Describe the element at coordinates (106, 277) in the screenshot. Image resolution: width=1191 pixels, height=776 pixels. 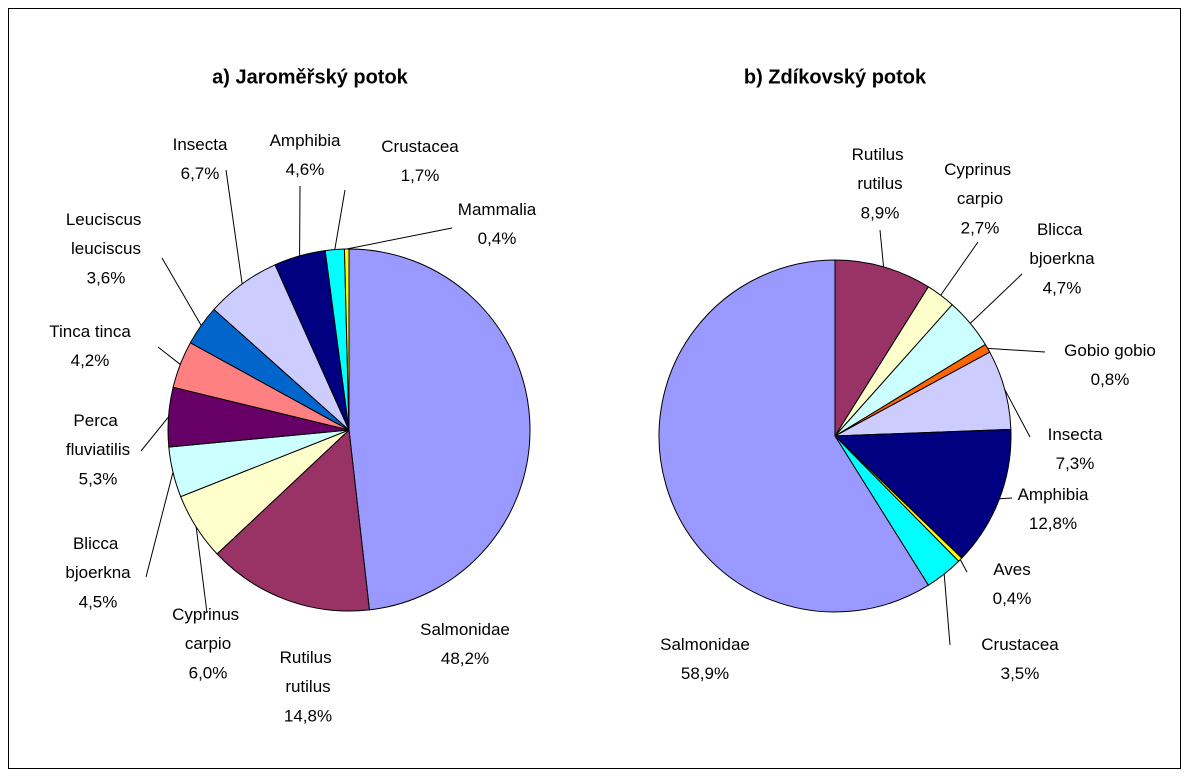
I see `value-label: 3,6%` at that location.